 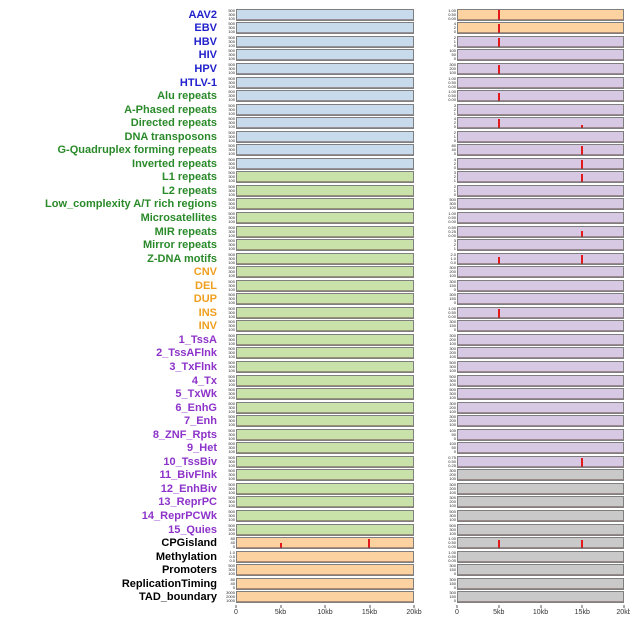 I want to click on track-label: 5_TxWk, so click(x=196, y=394).